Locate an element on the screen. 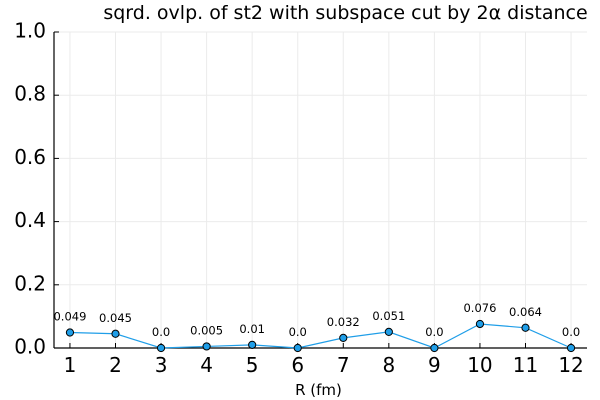 The width and height of the screenshot is (600, 400). y-tick-label: 0.0 is located at coordinates (30, 347).